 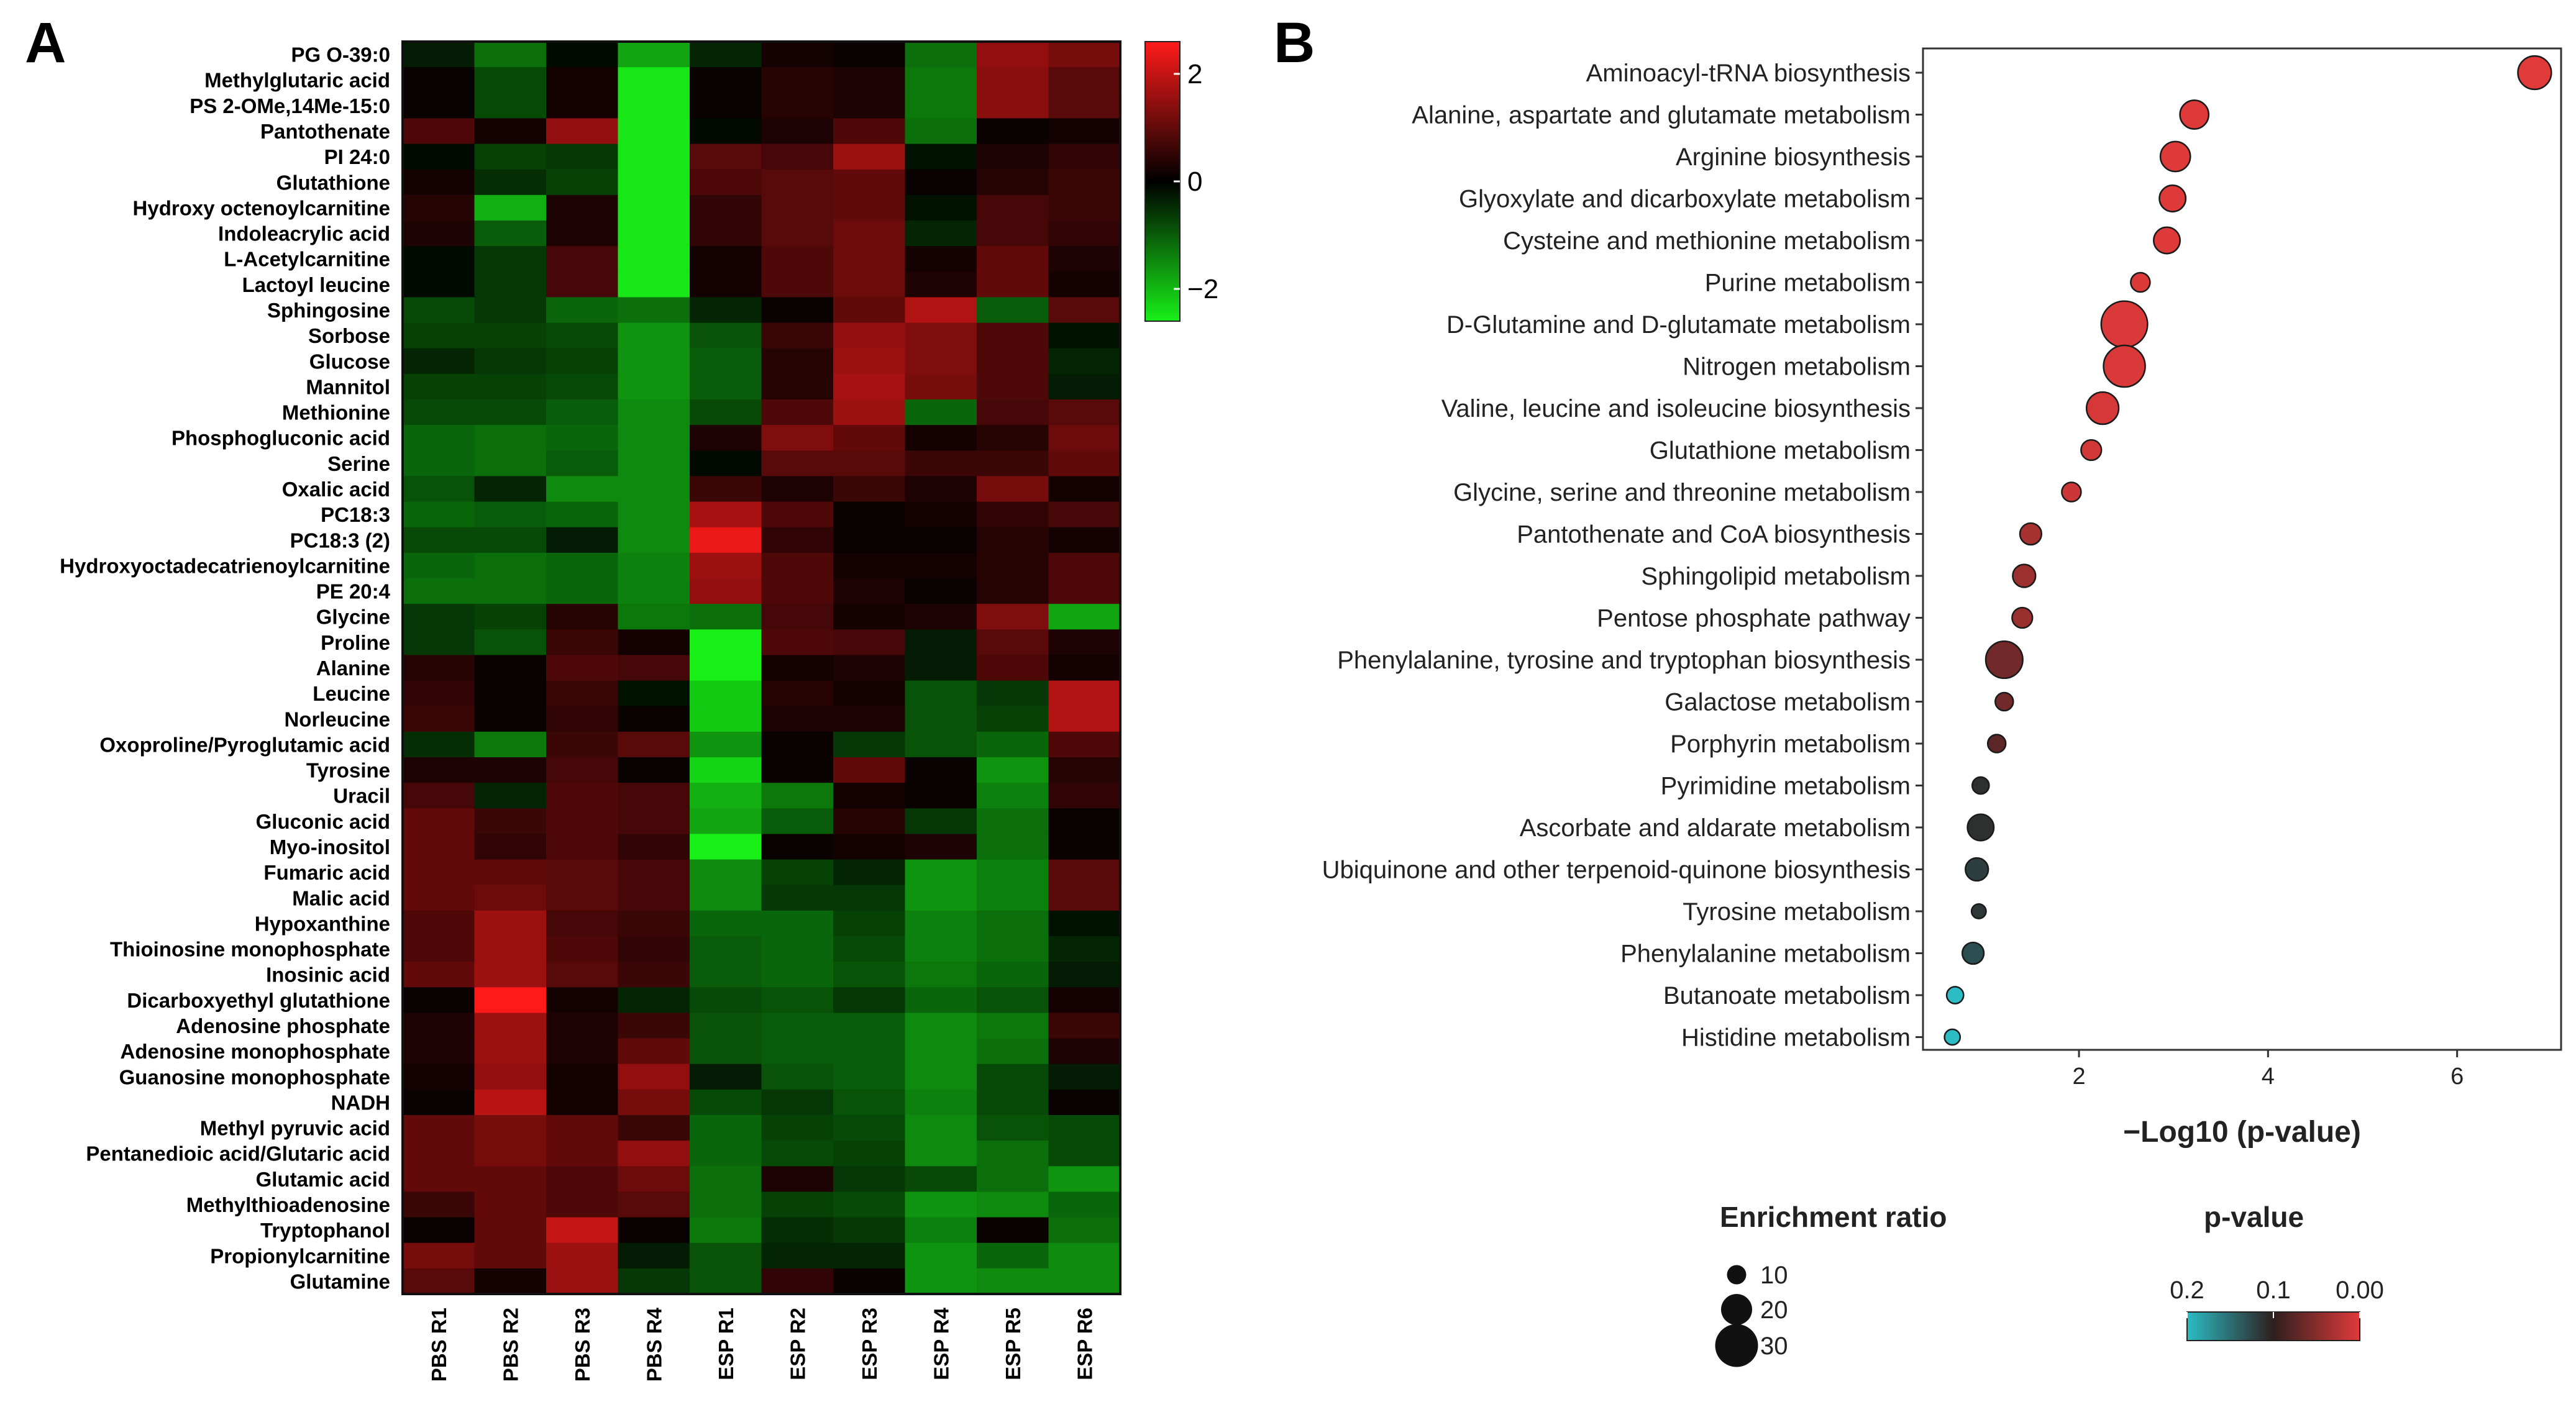 What do you see at coordinates (1294, 43) in the screenshot?
I see `panel-b-letter: B` at bounding box center [1294, 43].